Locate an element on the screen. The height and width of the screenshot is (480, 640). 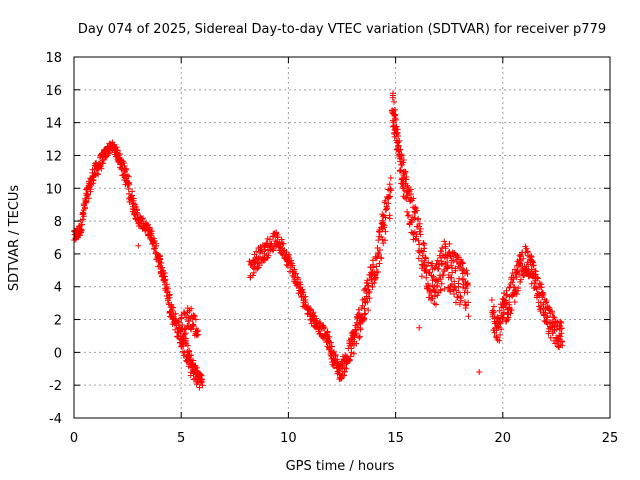
y-tick-label: -4 is located at coordinates (55, 419).